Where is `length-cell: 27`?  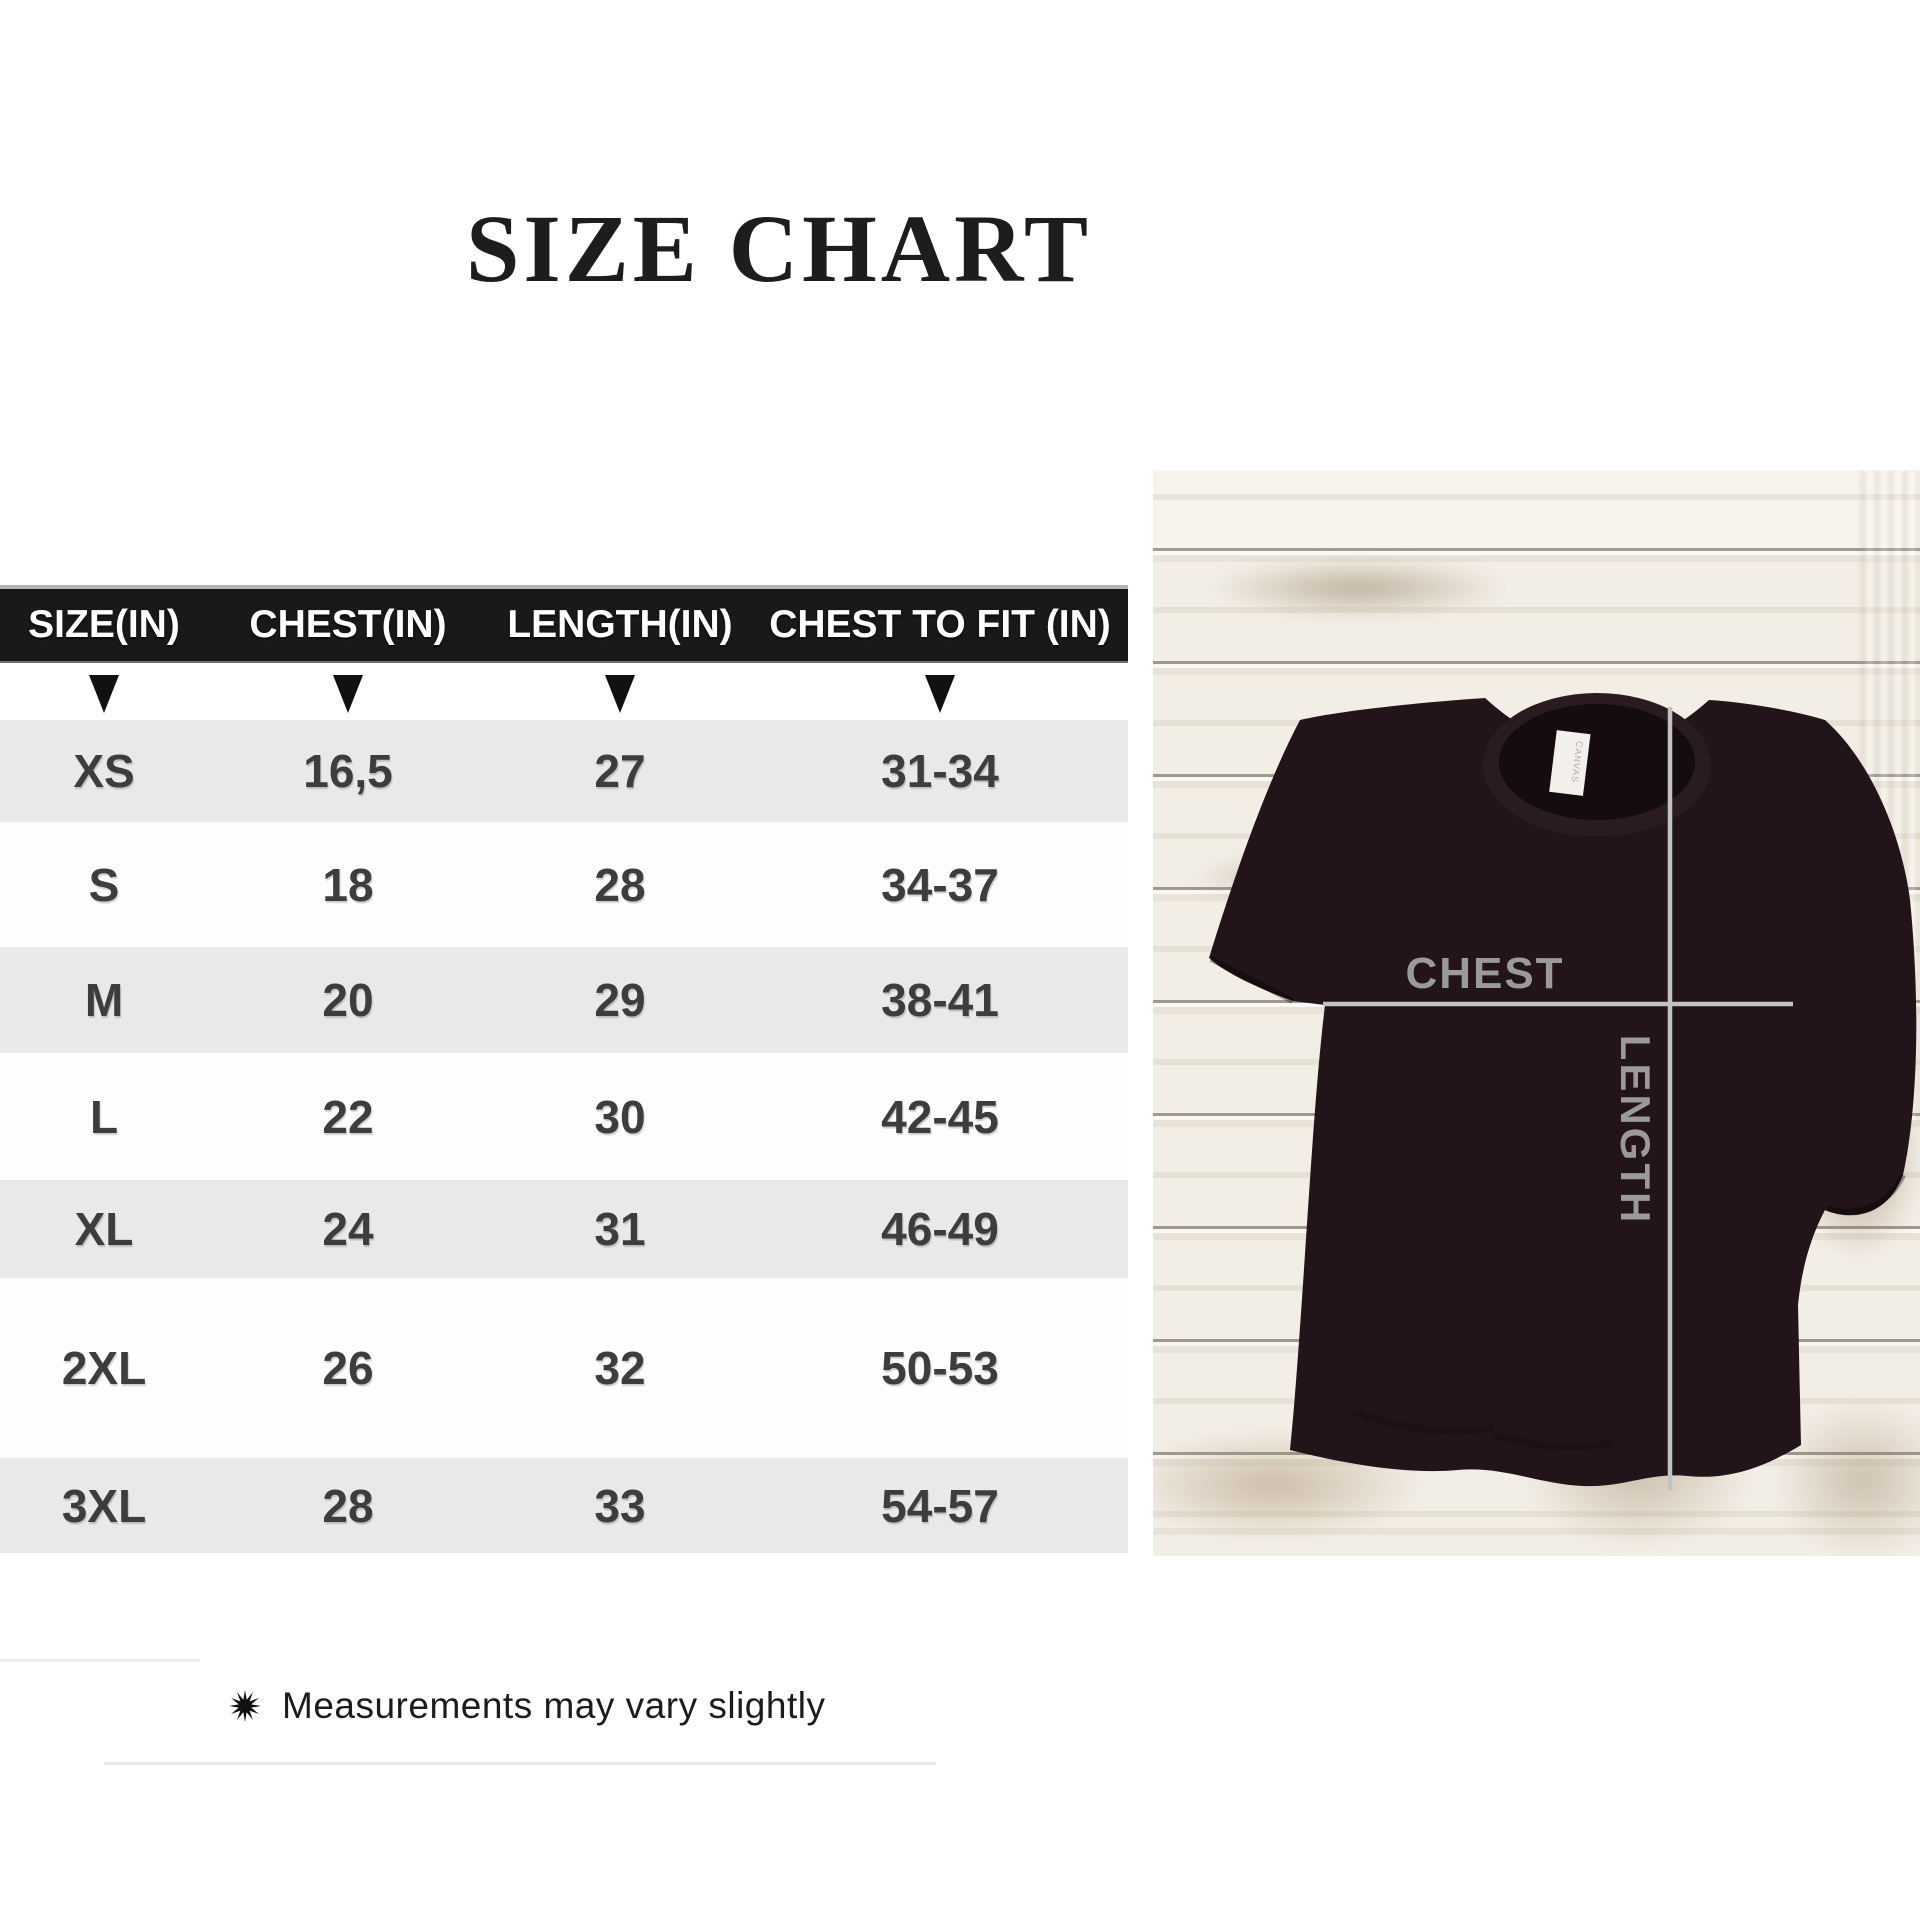
length-cell: 27 is located at coordinates (620, 771).